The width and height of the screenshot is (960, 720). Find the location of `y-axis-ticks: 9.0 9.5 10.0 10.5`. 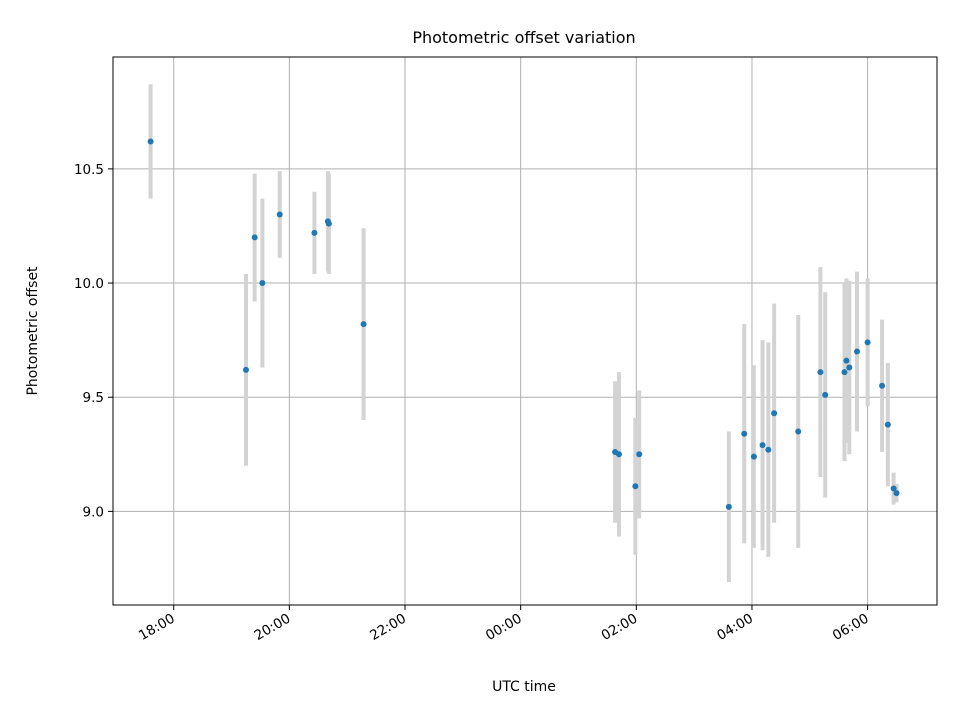

y-axis-ticks: 9.0 9.5 10.0 10.5 is located at coordinates (93, 341).